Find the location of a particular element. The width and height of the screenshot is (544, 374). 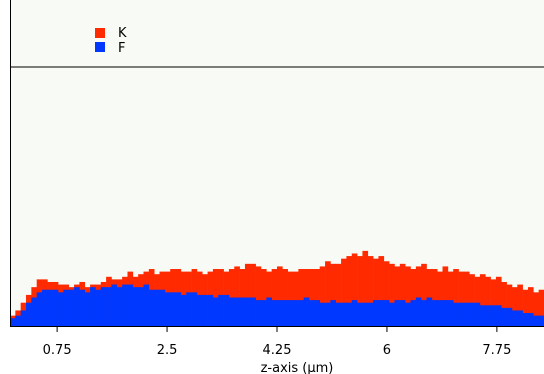

x-axis-ticks: 0.75 2.5 4.25 6 7.75 is located at coordinates (277, 342).